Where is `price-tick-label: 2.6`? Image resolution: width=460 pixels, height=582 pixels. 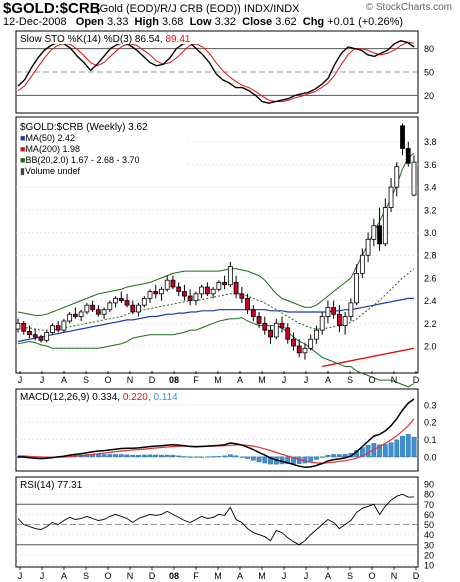 price-tick-label: 2.6 is located at coordinates (430, 278).